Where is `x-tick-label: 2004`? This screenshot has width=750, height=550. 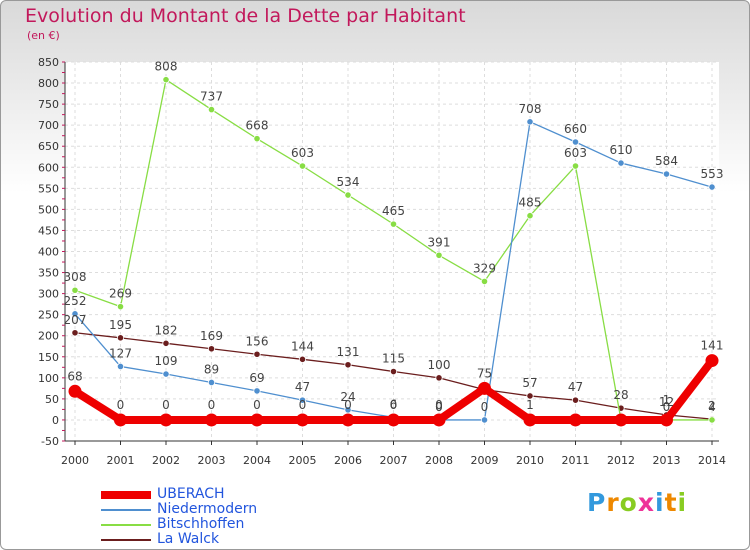
x-tick-label: 2004 is located at coordinates (257, 460).